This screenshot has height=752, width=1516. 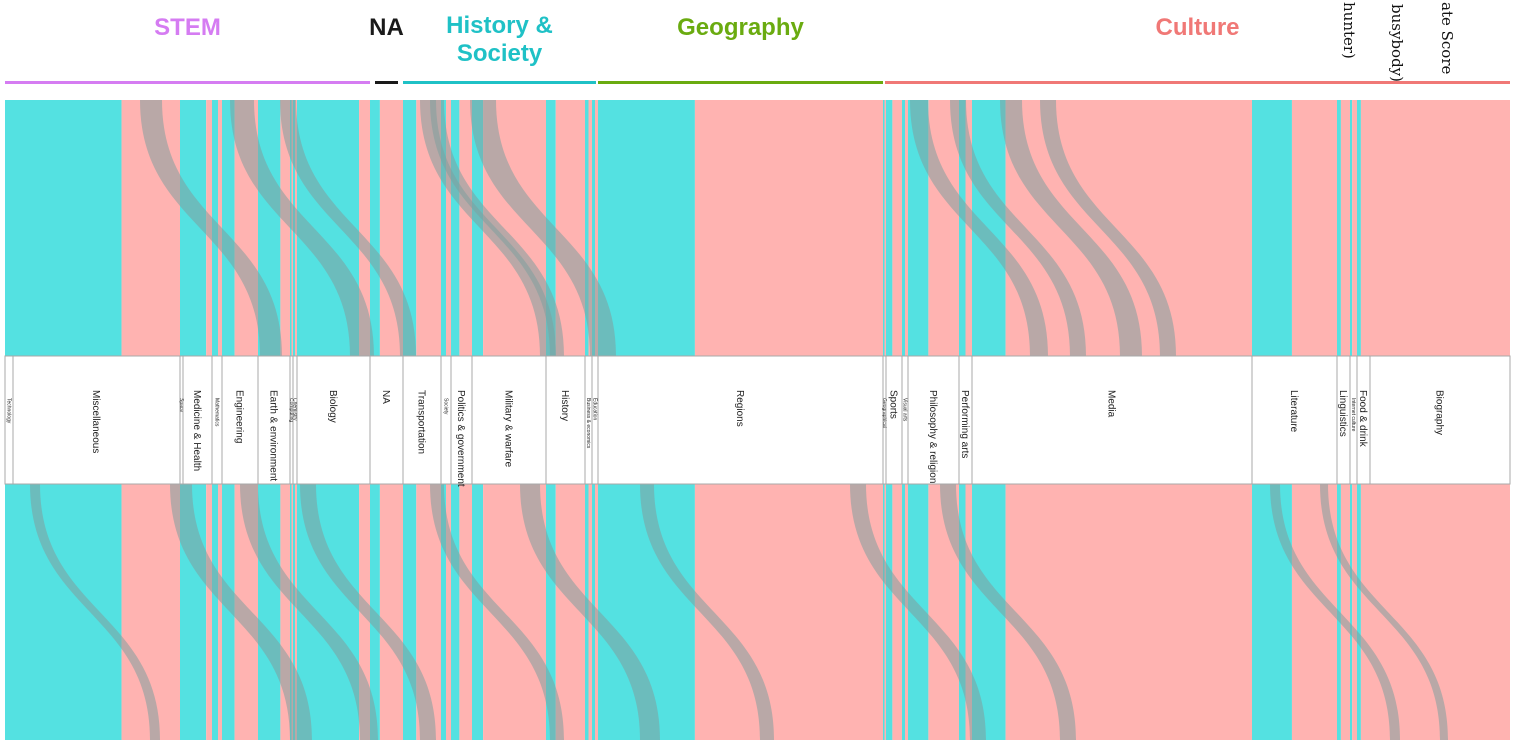 I want to click on category-label-22: Philosophy & religion, so click(x=932, y=436).